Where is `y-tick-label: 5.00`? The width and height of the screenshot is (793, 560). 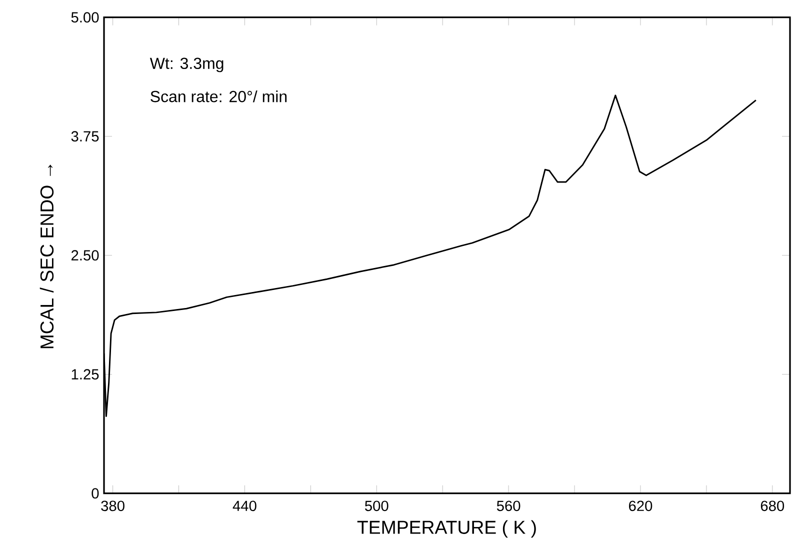 y-tick-label: 5.00 is located at coordinates (85, 17).